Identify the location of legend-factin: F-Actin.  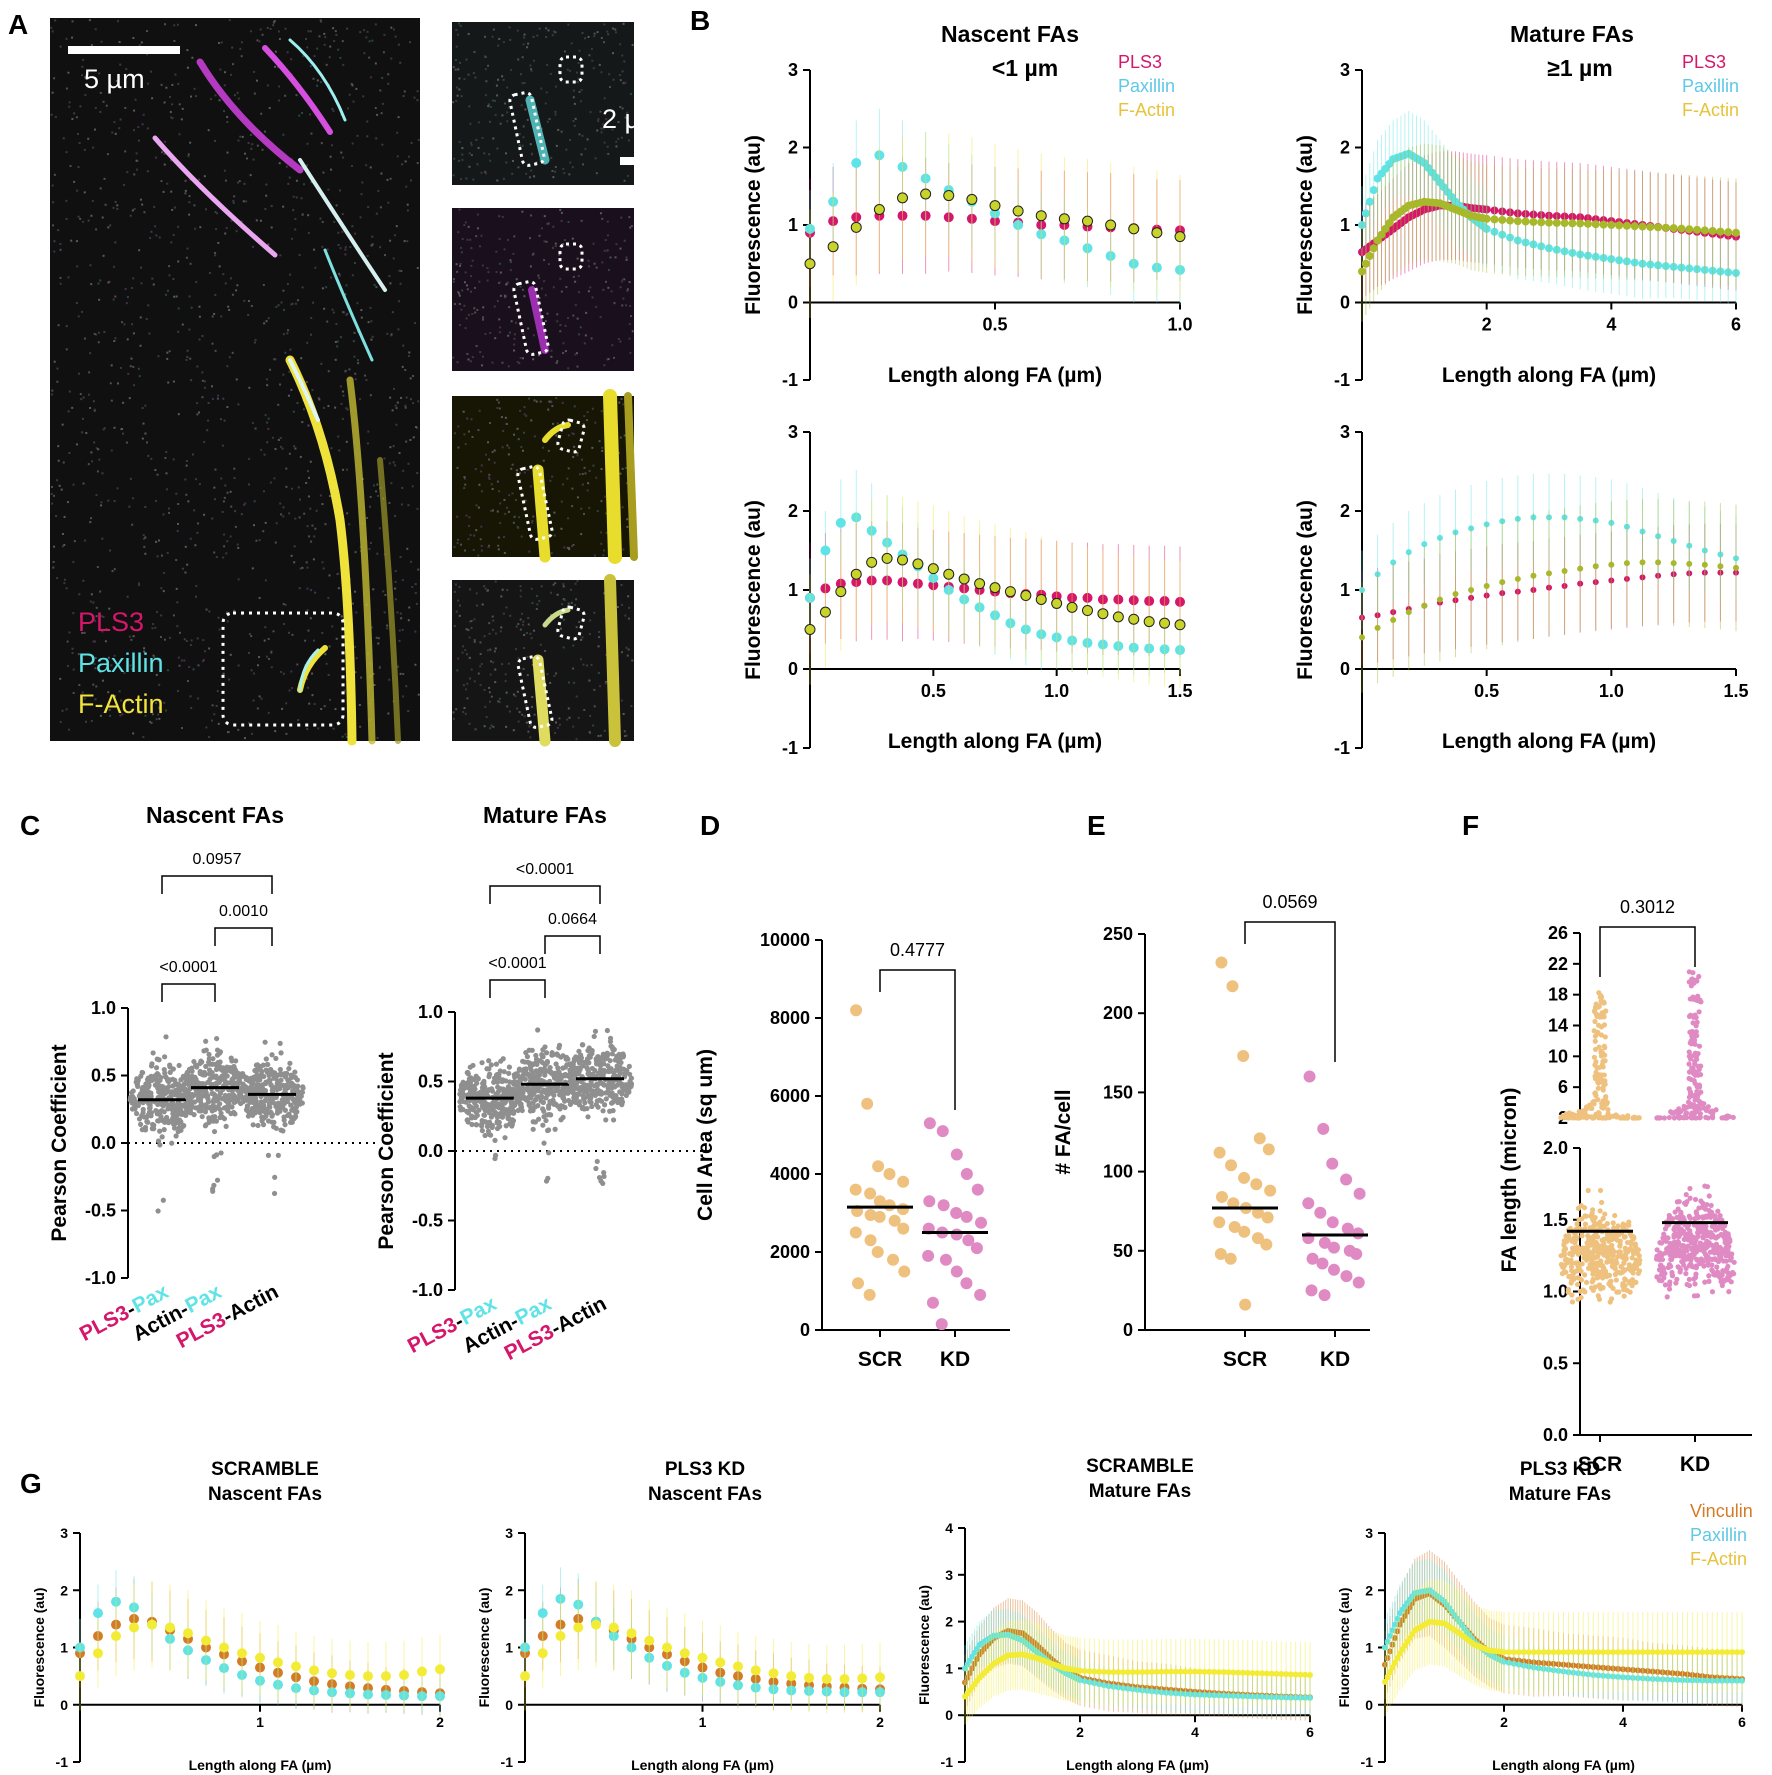
(121, 704).